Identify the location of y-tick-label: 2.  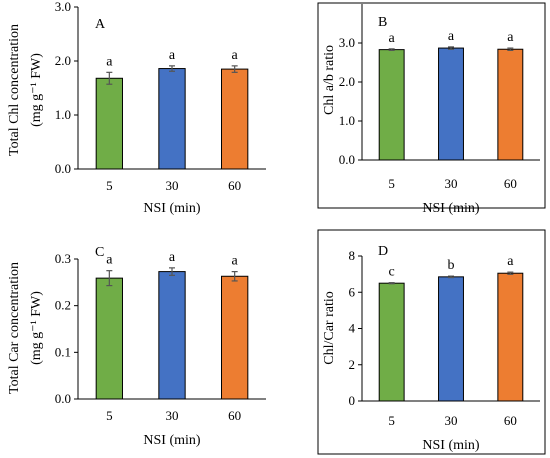
(352, 364).